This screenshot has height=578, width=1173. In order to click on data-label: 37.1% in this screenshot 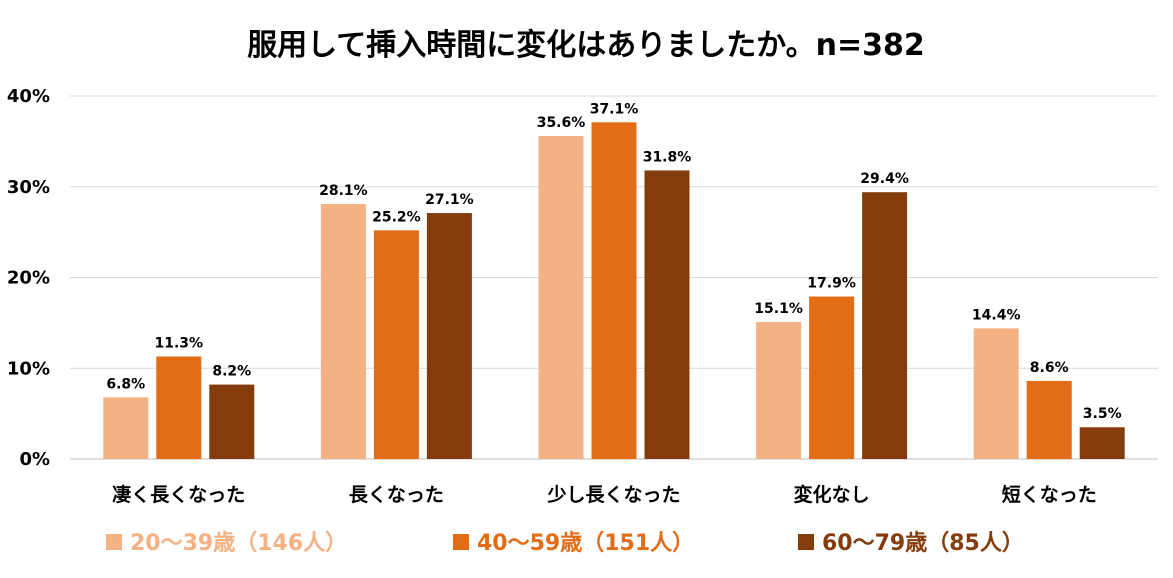, I will do `click(614, 109)`.